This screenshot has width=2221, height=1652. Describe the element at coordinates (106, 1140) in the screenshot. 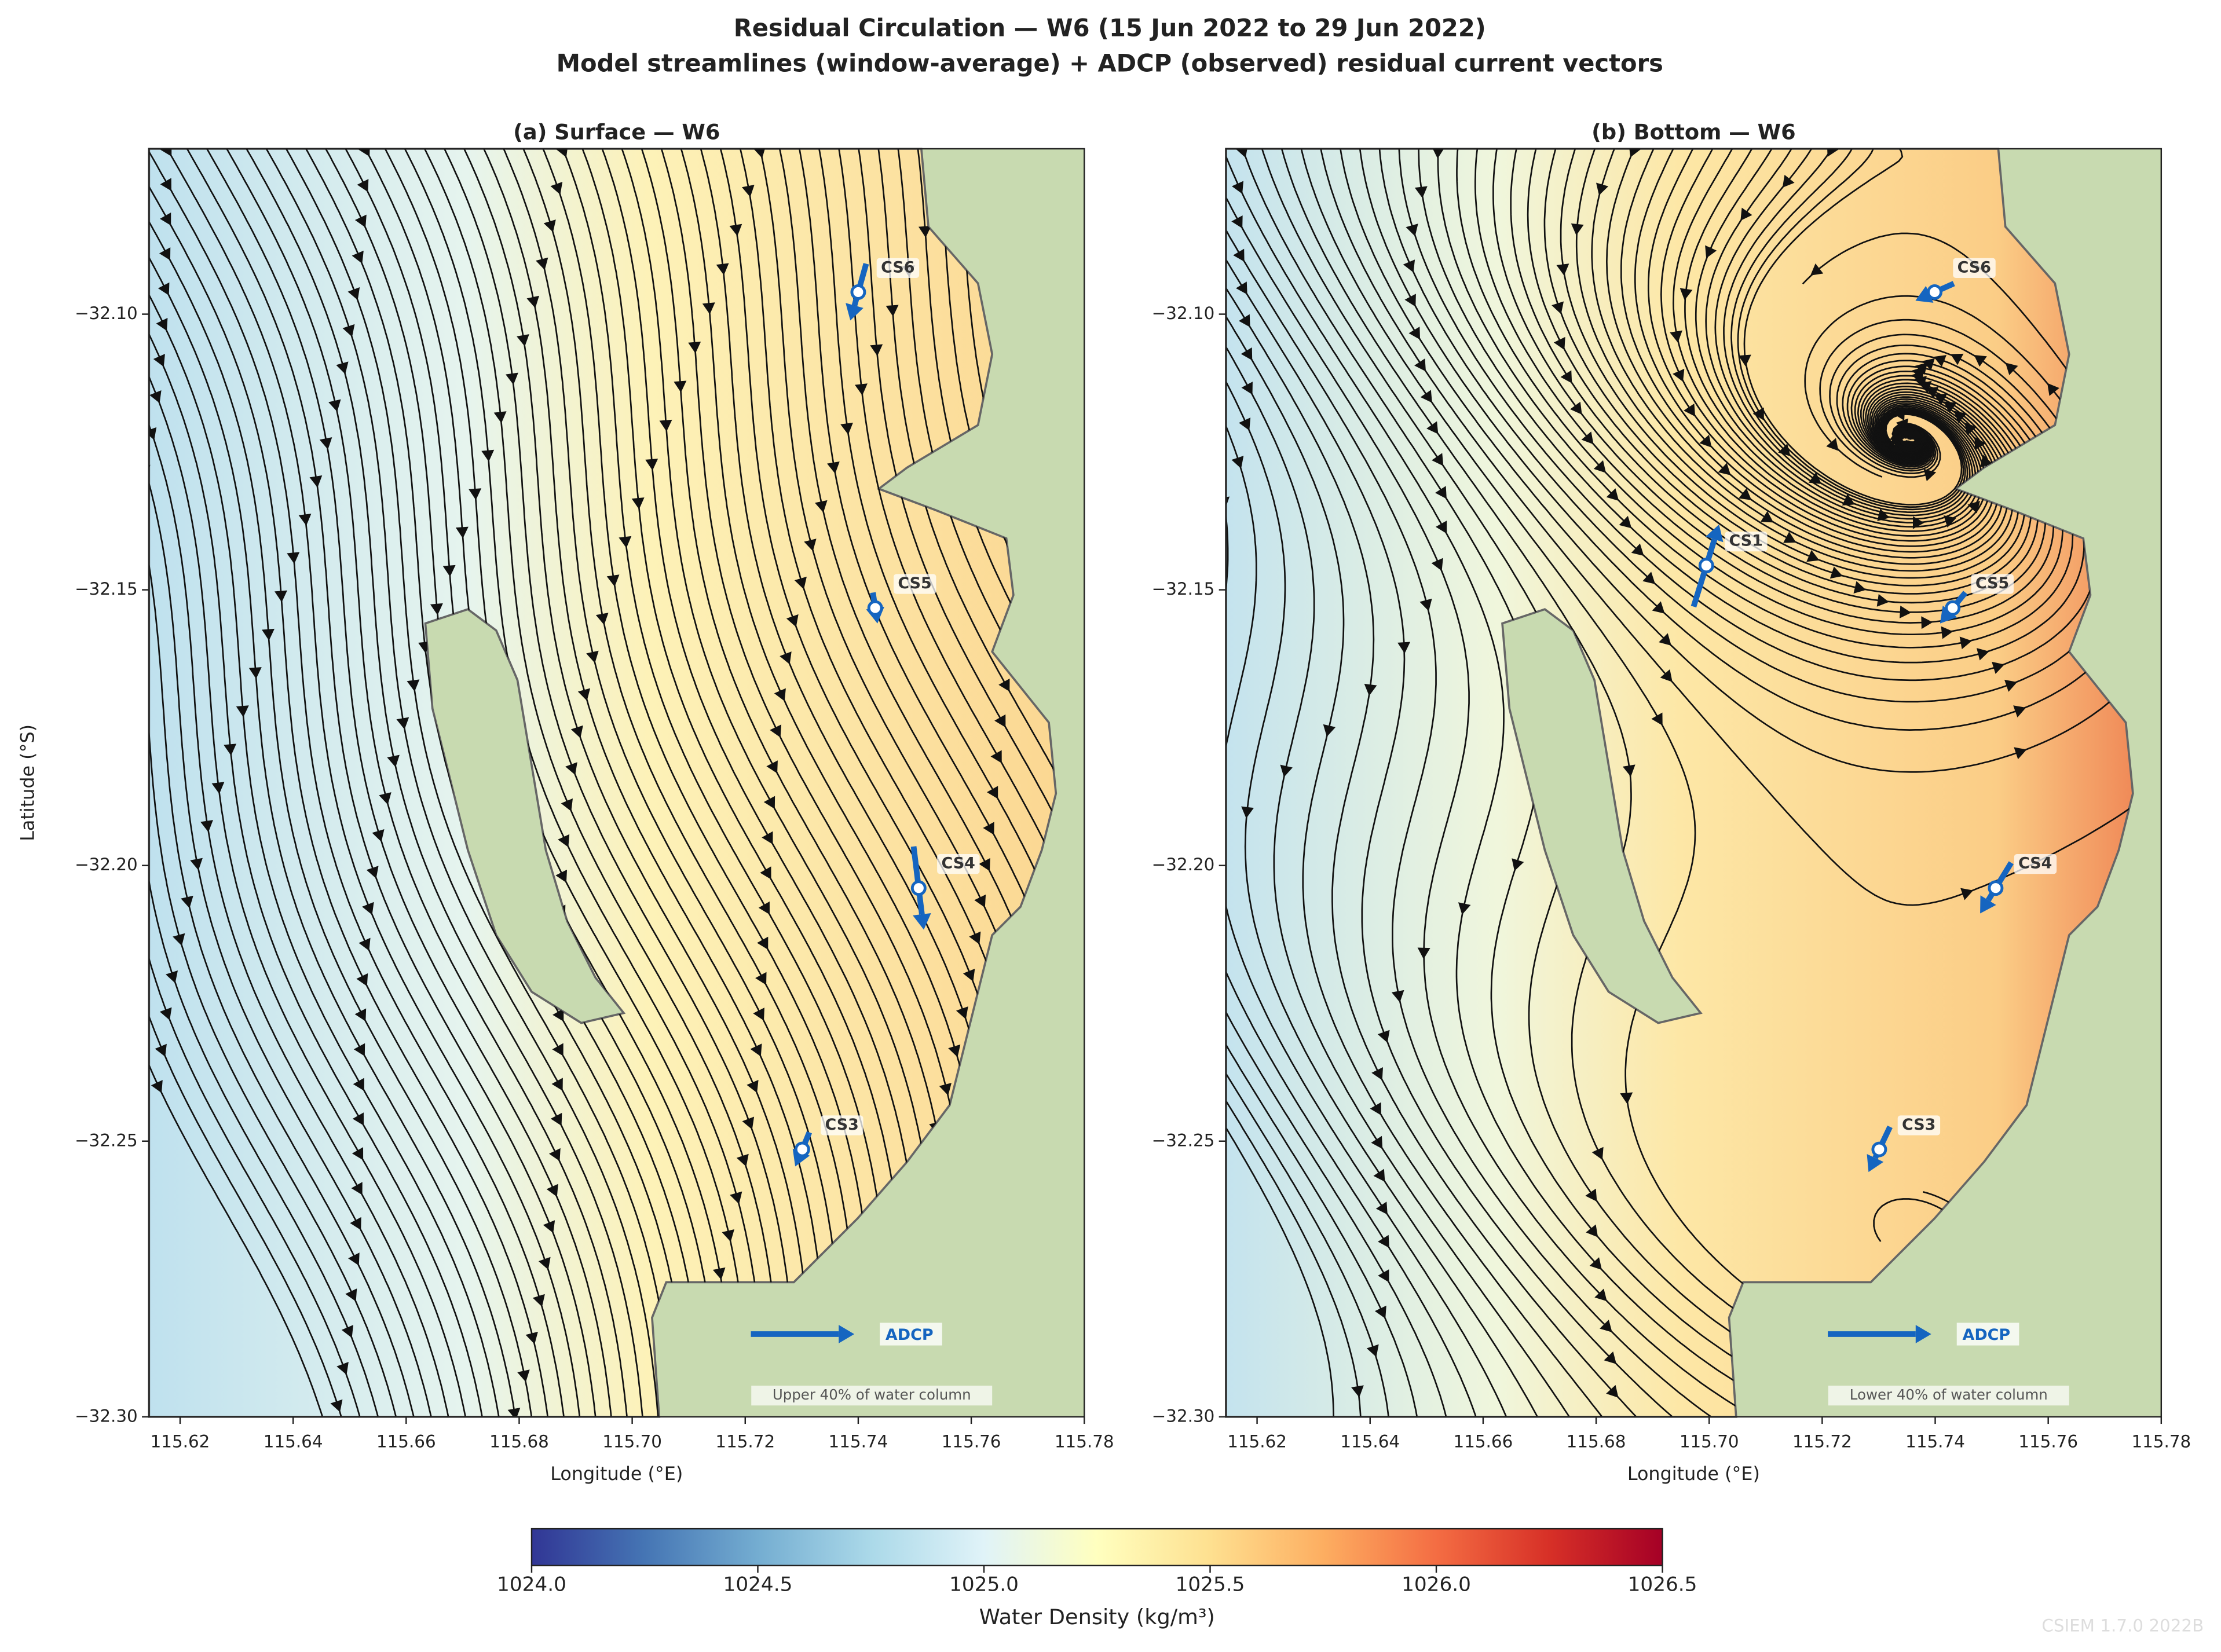

I see `y-tick-label: −32.25` at that location.